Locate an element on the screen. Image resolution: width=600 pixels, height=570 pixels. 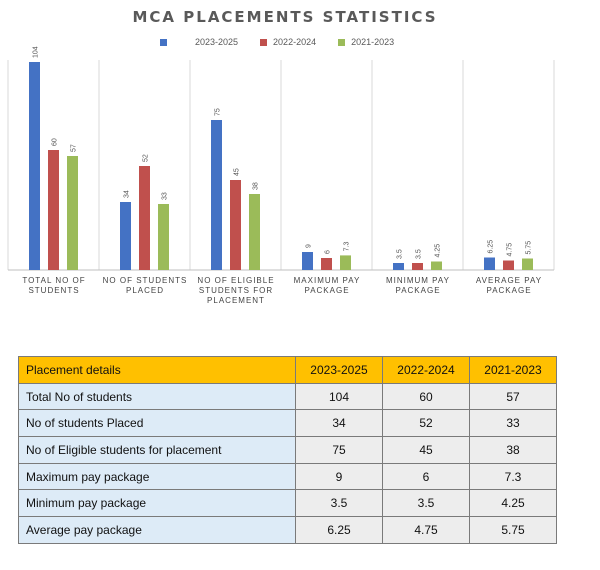
table-row: Maximum pay package 9 6 7.3 is located at coordinates (287, 476).